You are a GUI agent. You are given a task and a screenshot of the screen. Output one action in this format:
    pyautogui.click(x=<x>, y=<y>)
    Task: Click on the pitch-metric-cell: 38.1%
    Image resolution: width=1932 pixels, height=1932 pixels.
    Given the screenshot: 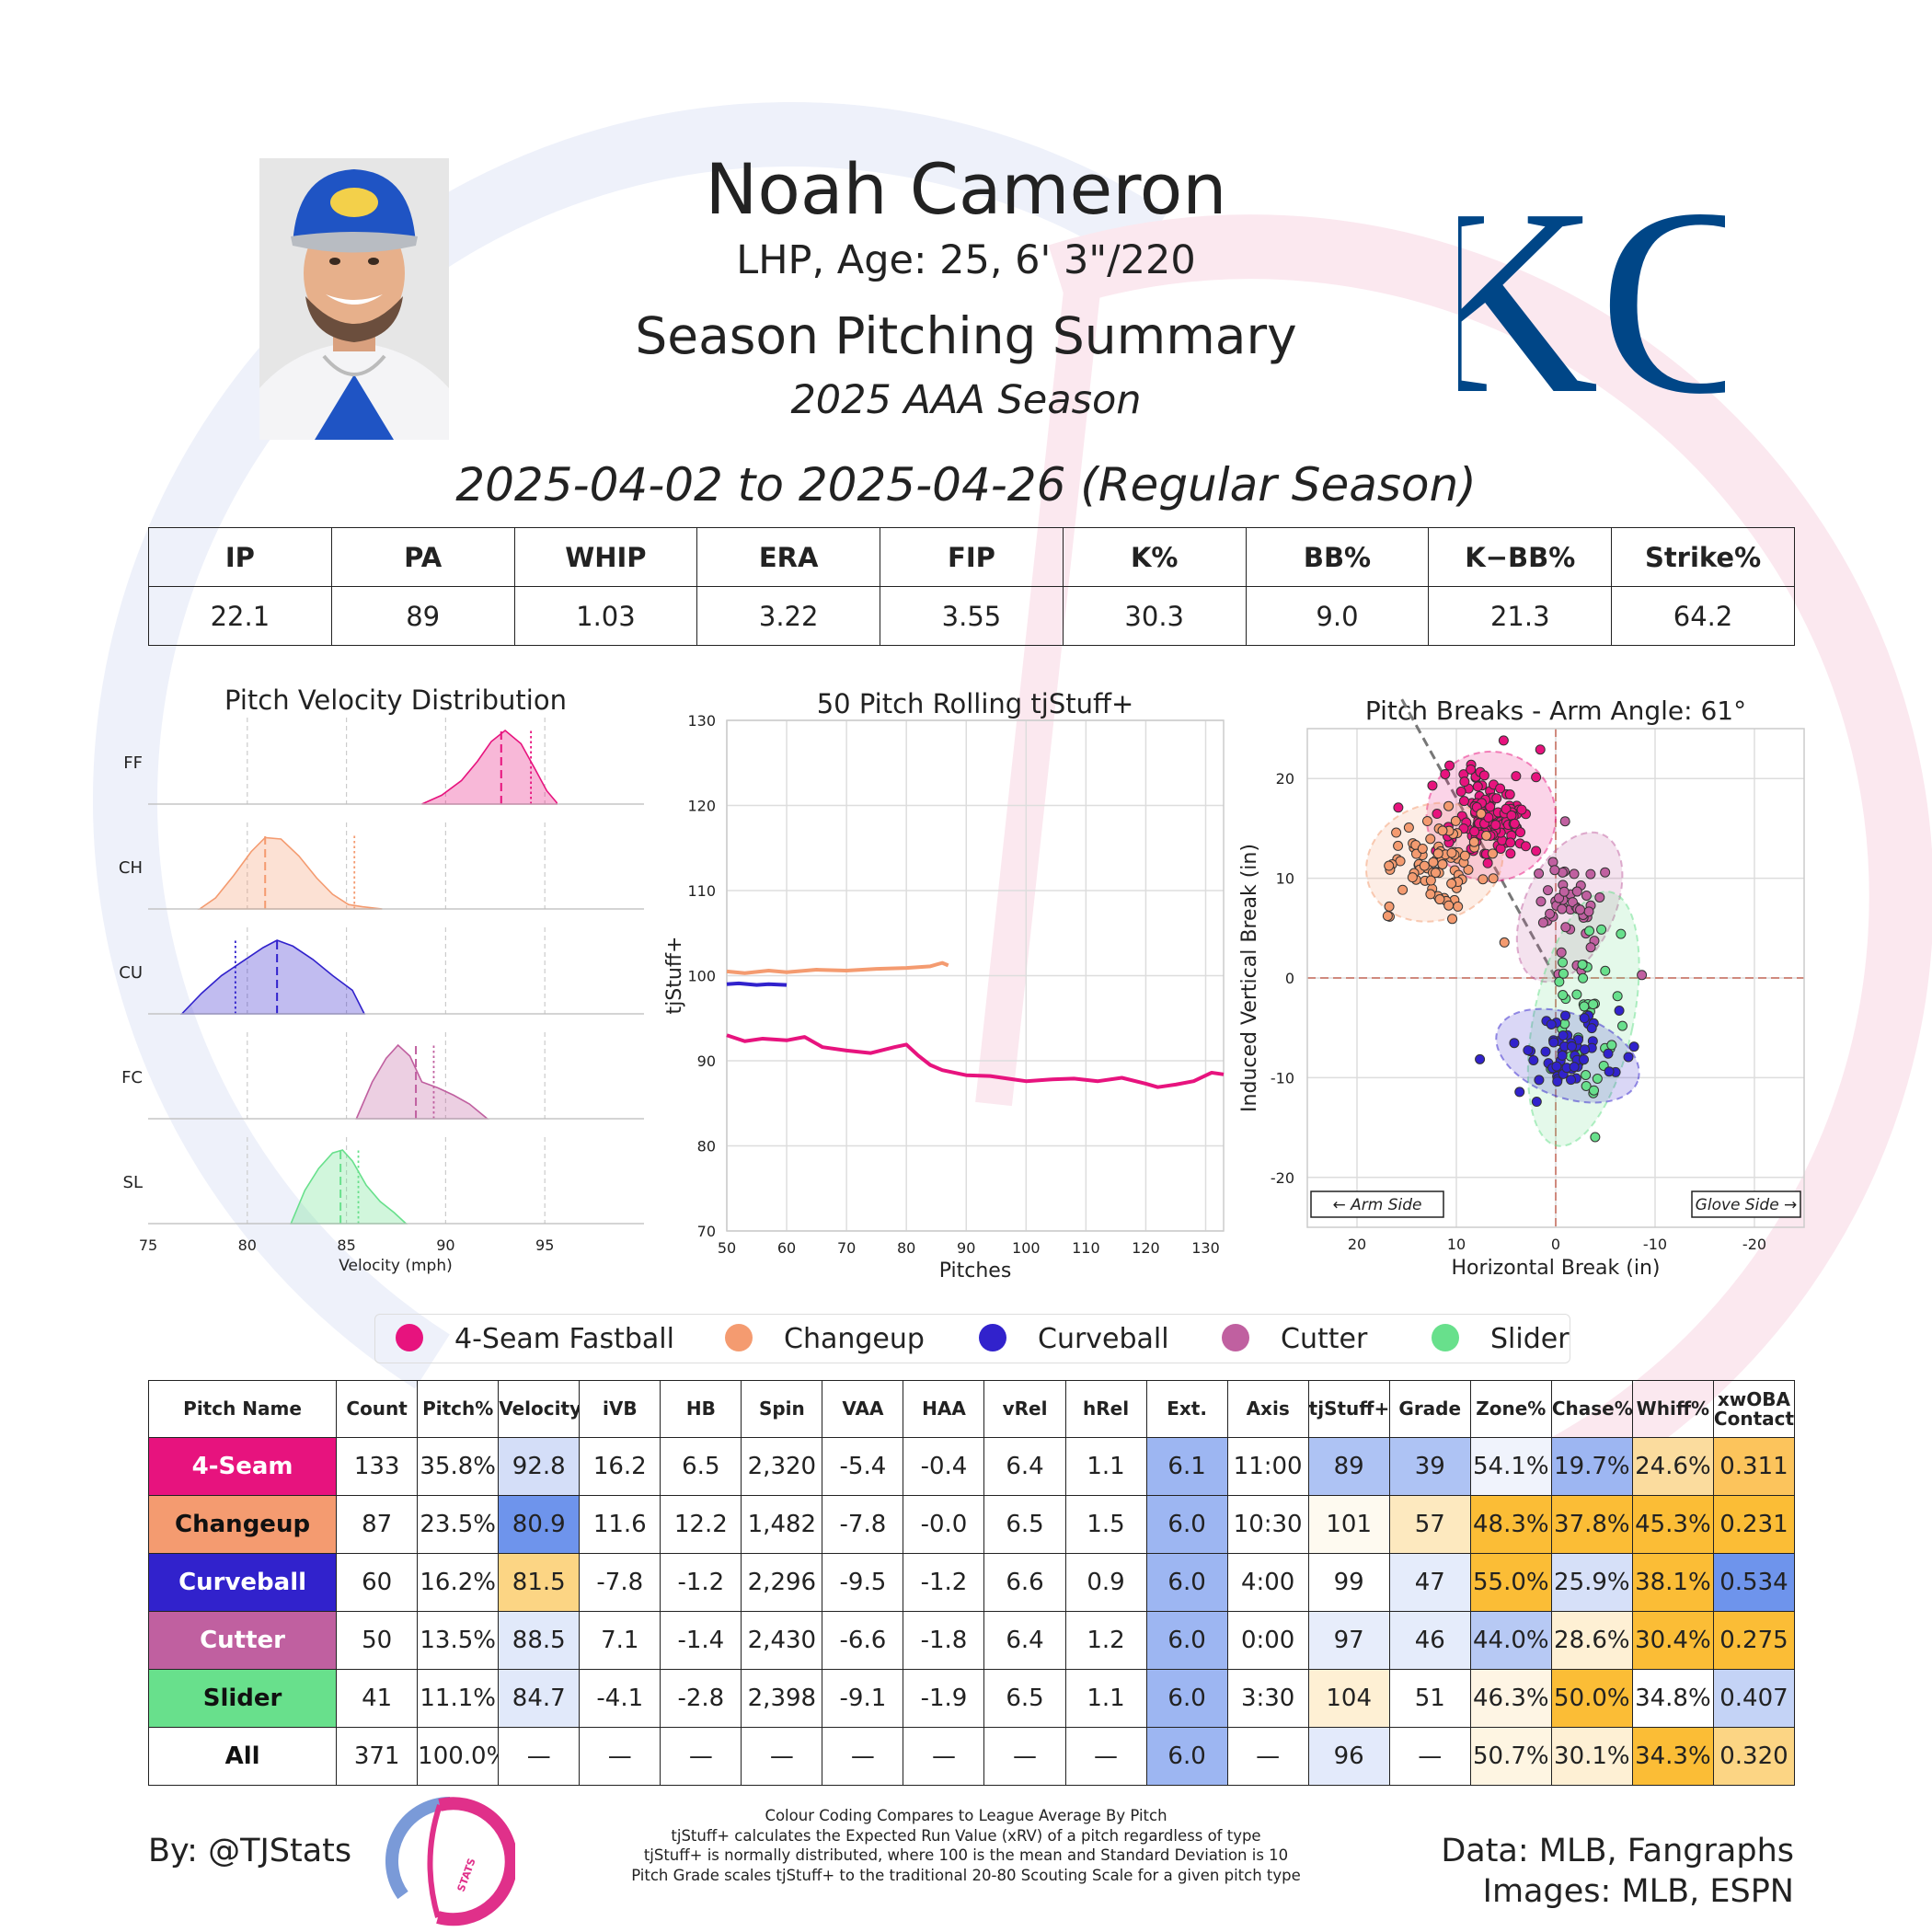 What is the action you would take?
    pyautogui.click(x=1672, y=1582)
    